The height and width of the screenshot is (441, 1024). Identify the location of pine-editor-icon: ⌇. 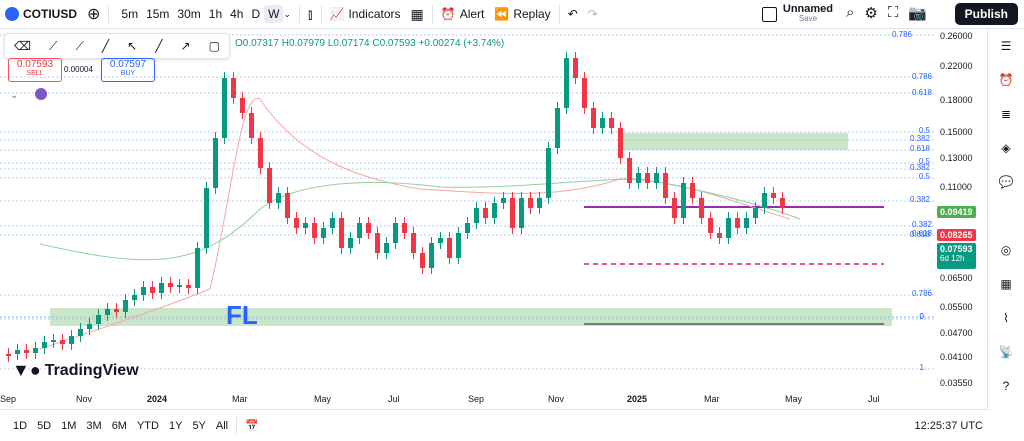
(1006, 318).